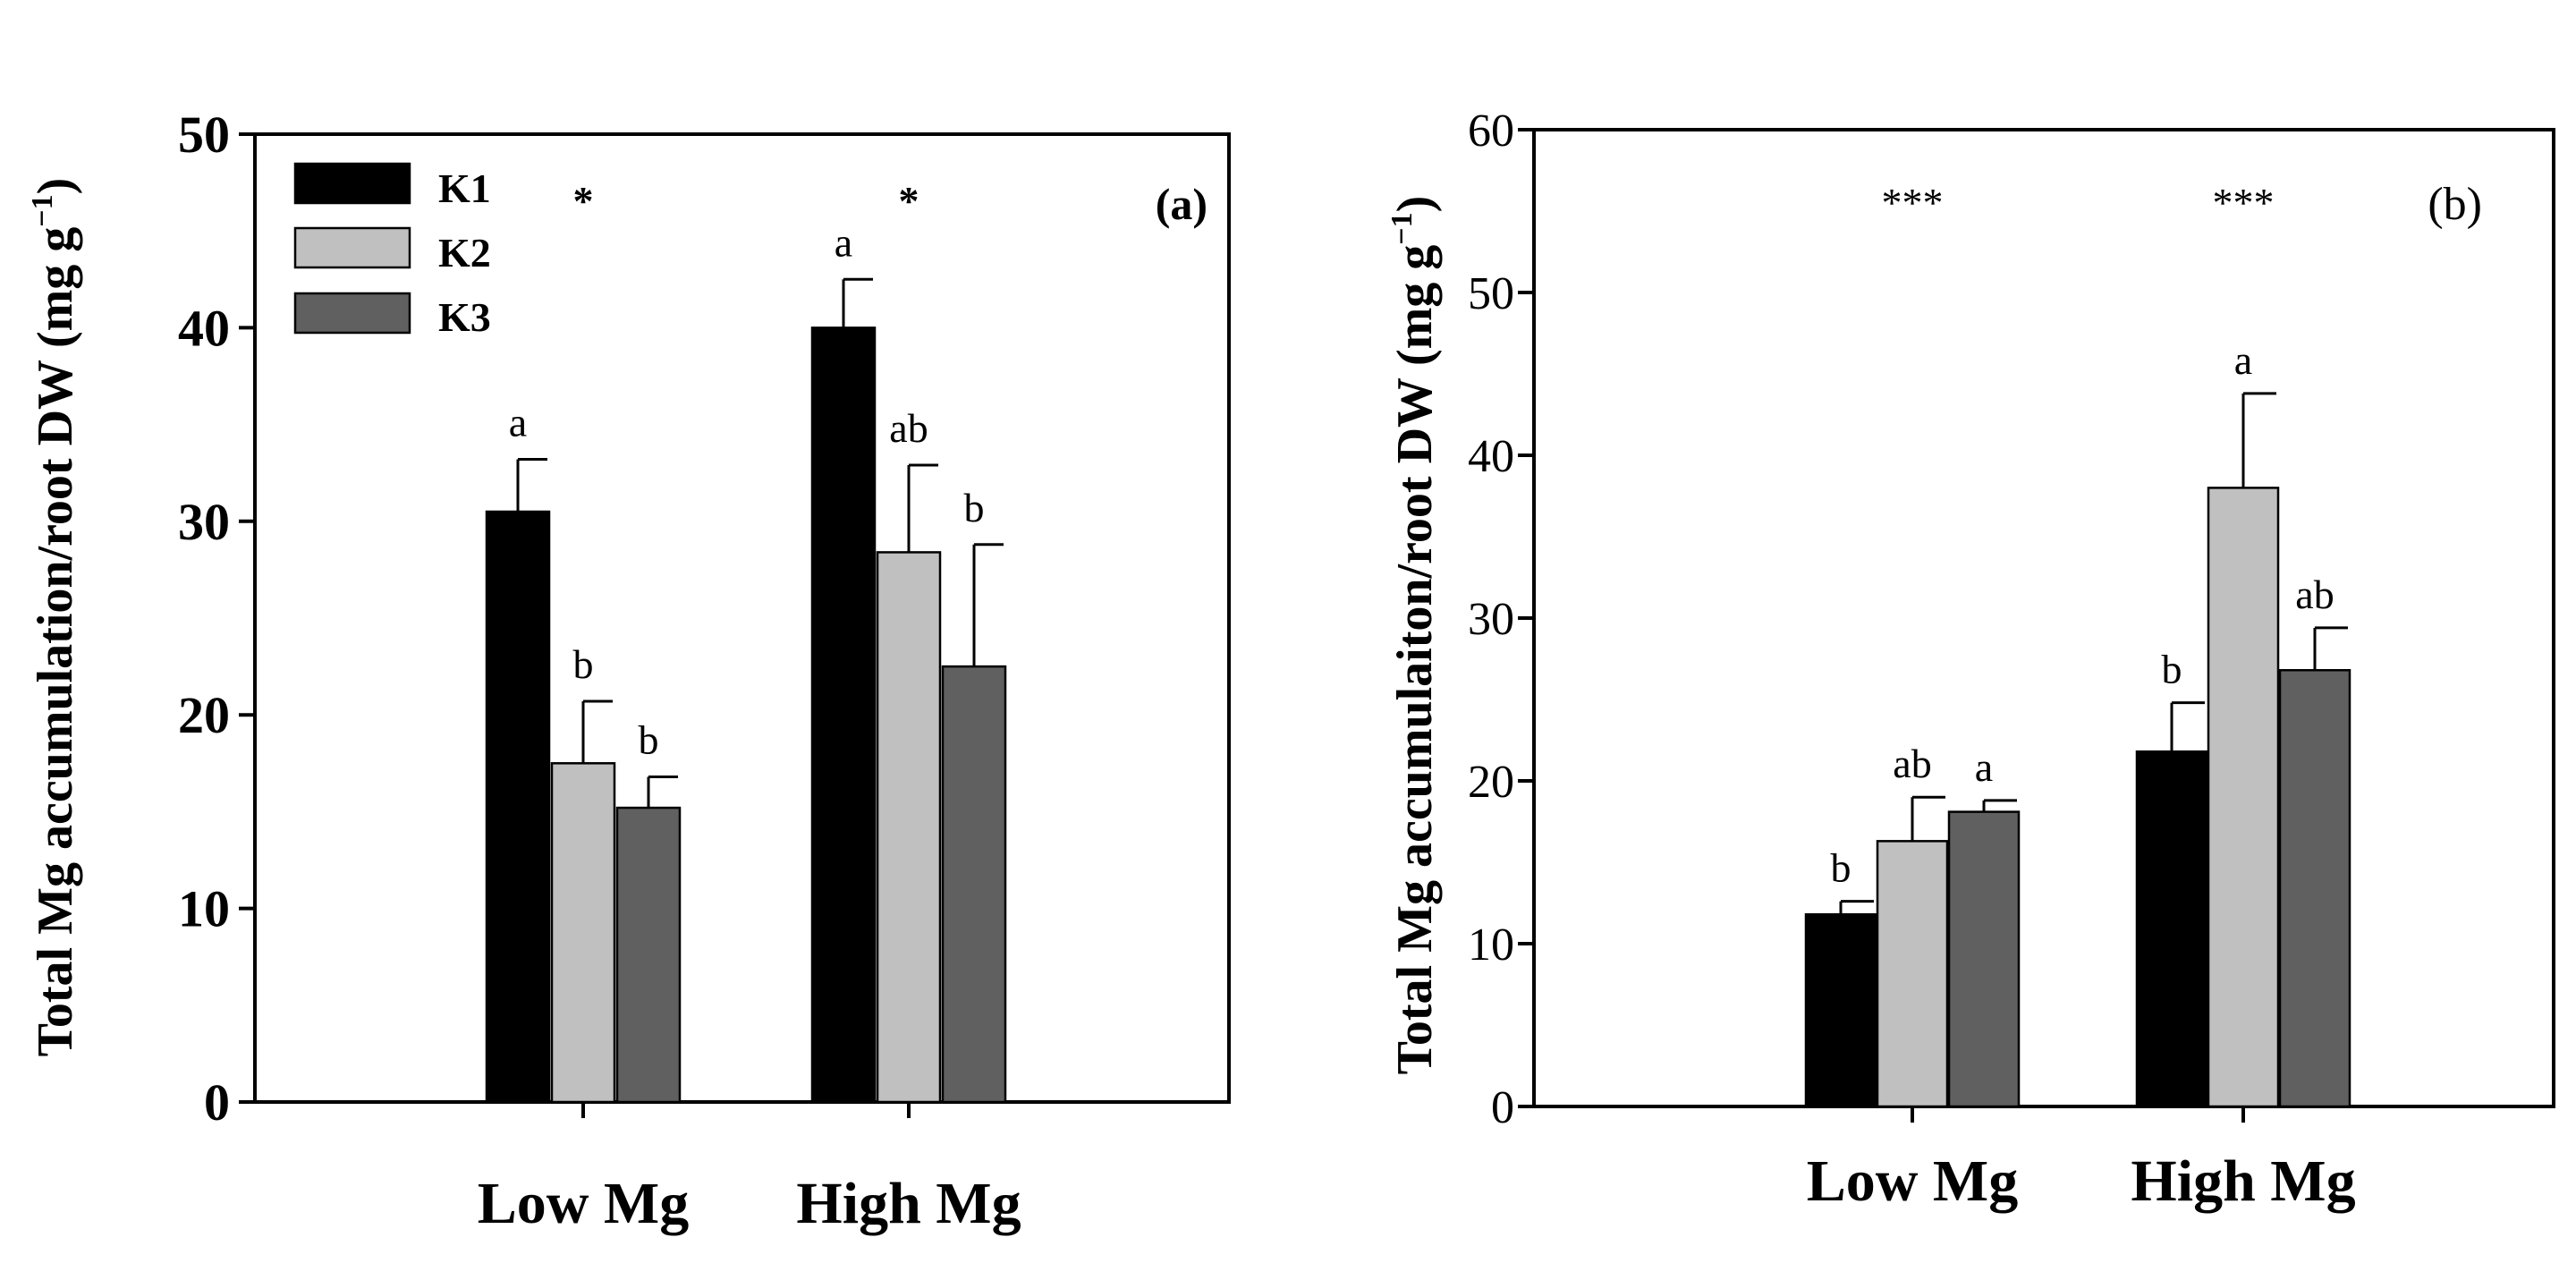 The height and width of the screenshot is (1263, 2576). What do you see at coordinates (352, 184) in the screenshot?
I see `legend-swatch-k1` at bounding box center [352, 184].